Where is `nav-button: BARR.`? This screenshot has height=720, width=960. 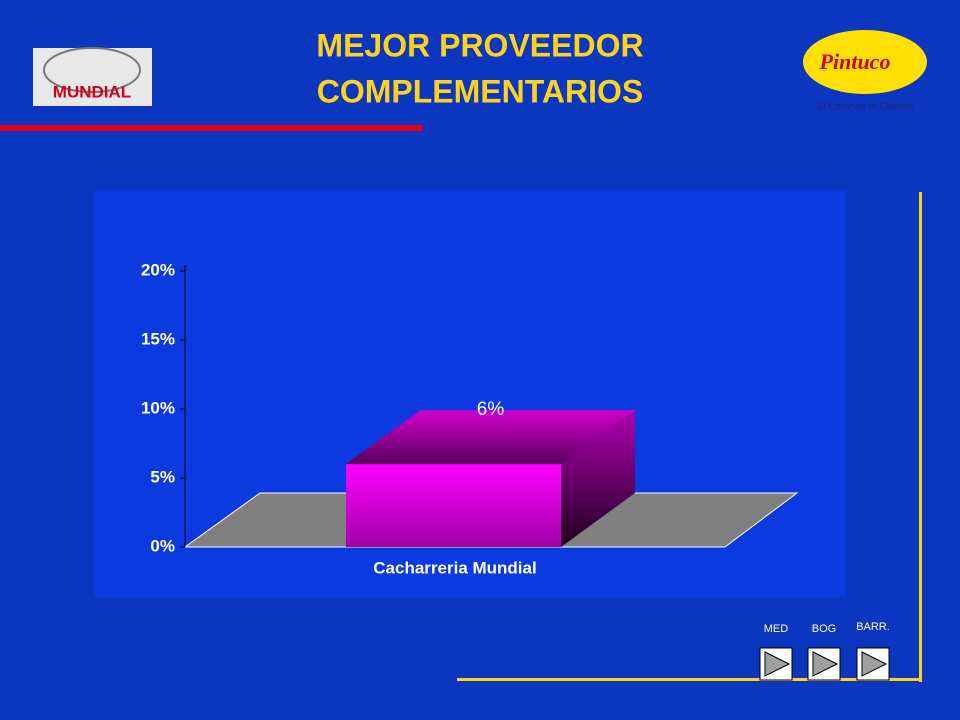 nav-button: BARR. is located at coordinates (873, 651).